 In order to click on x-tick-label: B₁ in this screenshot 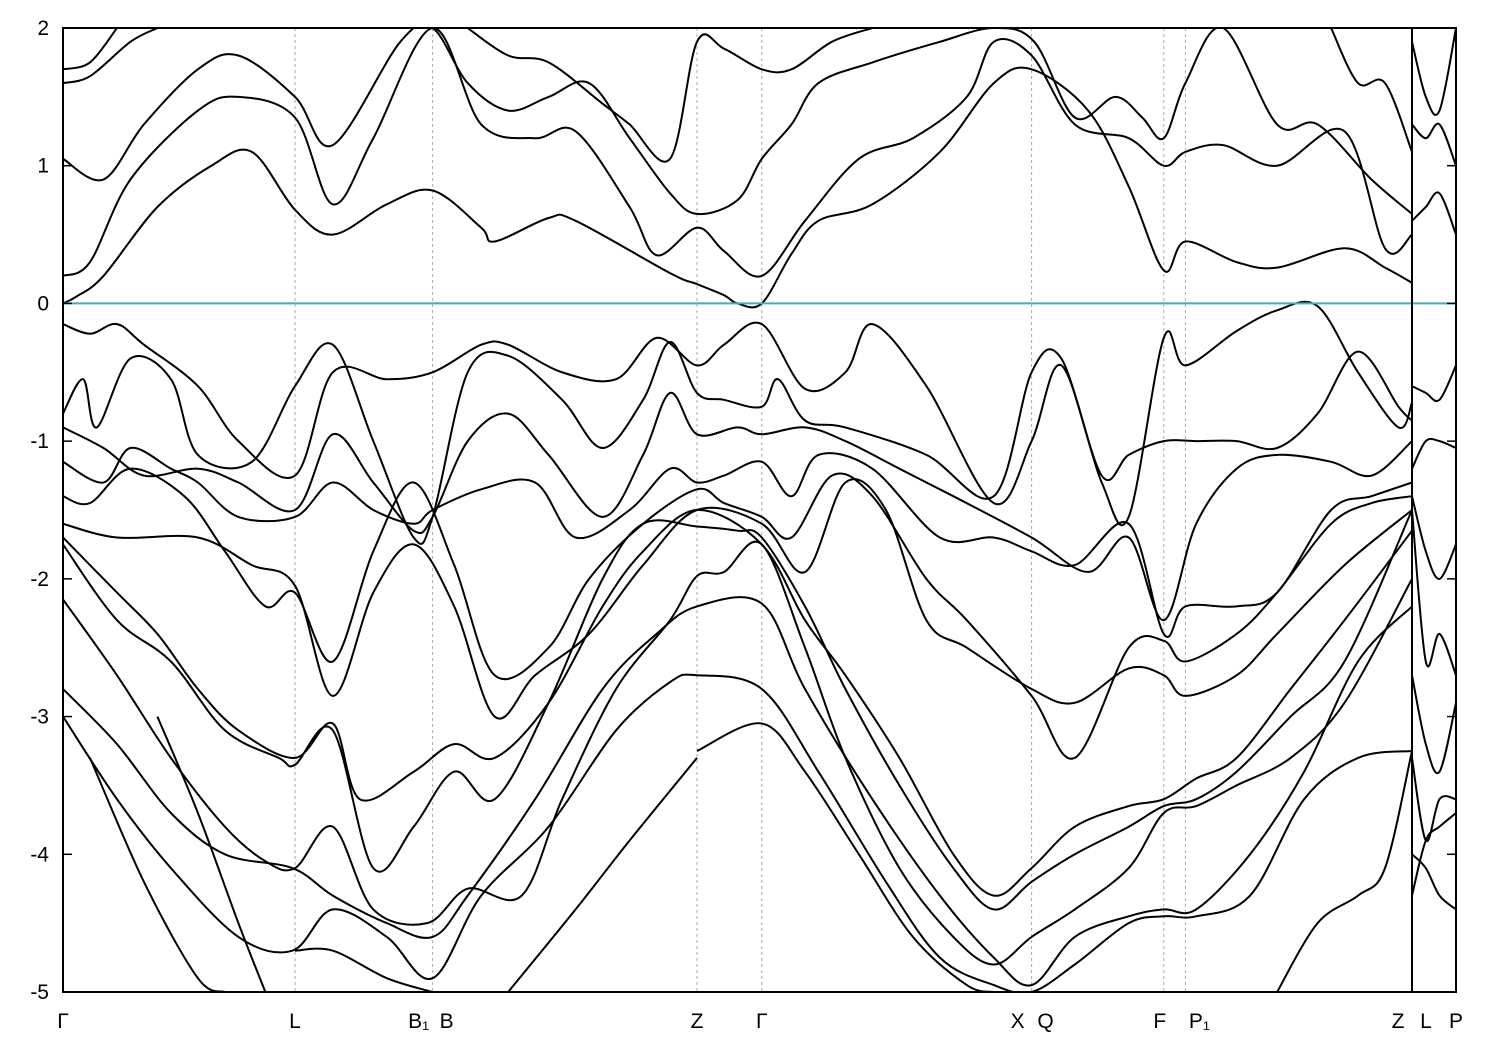, I will do `click(418, 1021)`.